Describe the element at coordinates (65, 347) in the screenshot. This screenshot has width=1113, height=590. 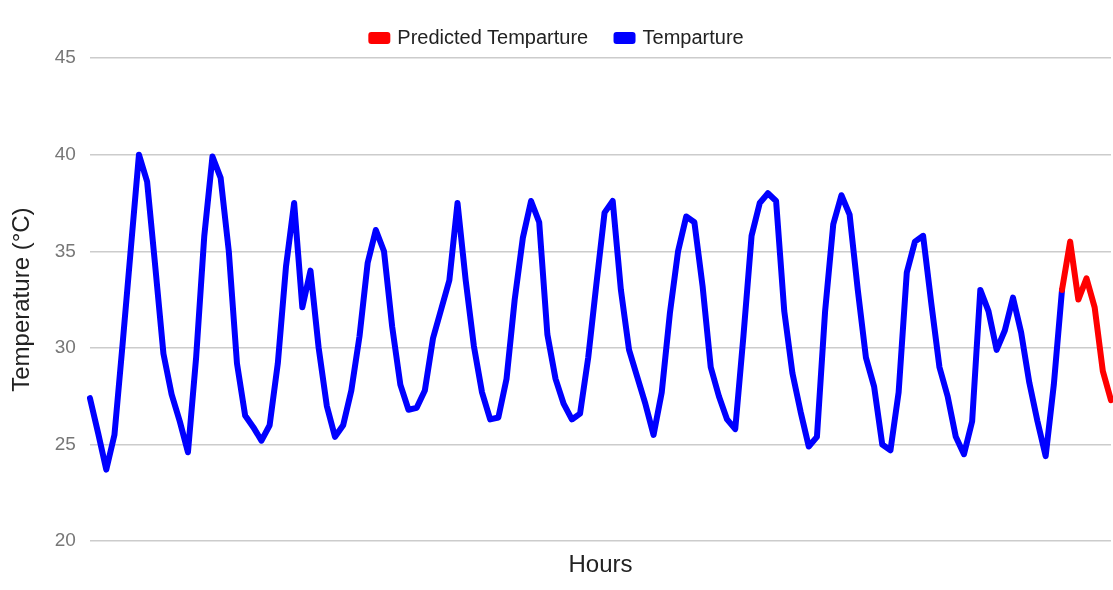
I see `y-tick-label: 30` at that location.